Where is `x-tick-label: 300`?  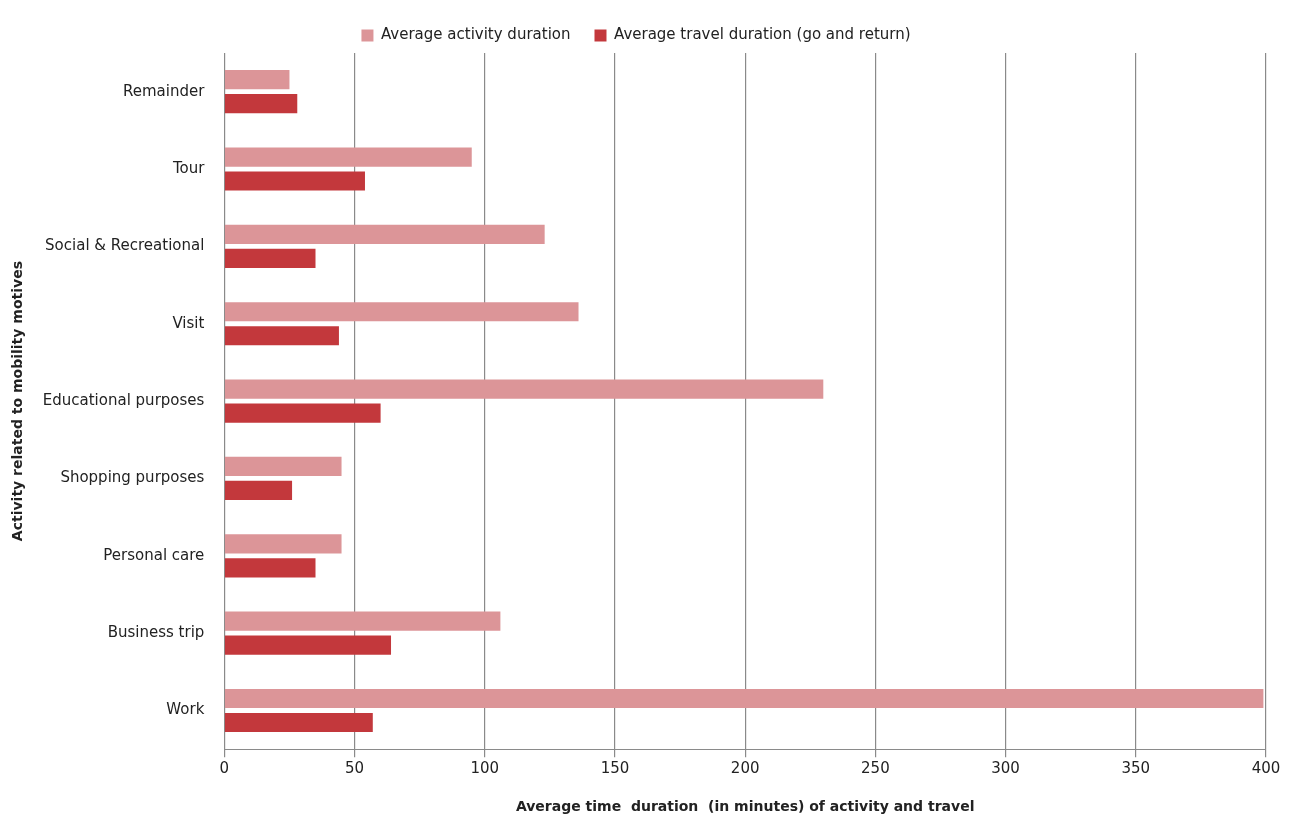
x-tick-label: 300 is located at coordinates (1005, 768).